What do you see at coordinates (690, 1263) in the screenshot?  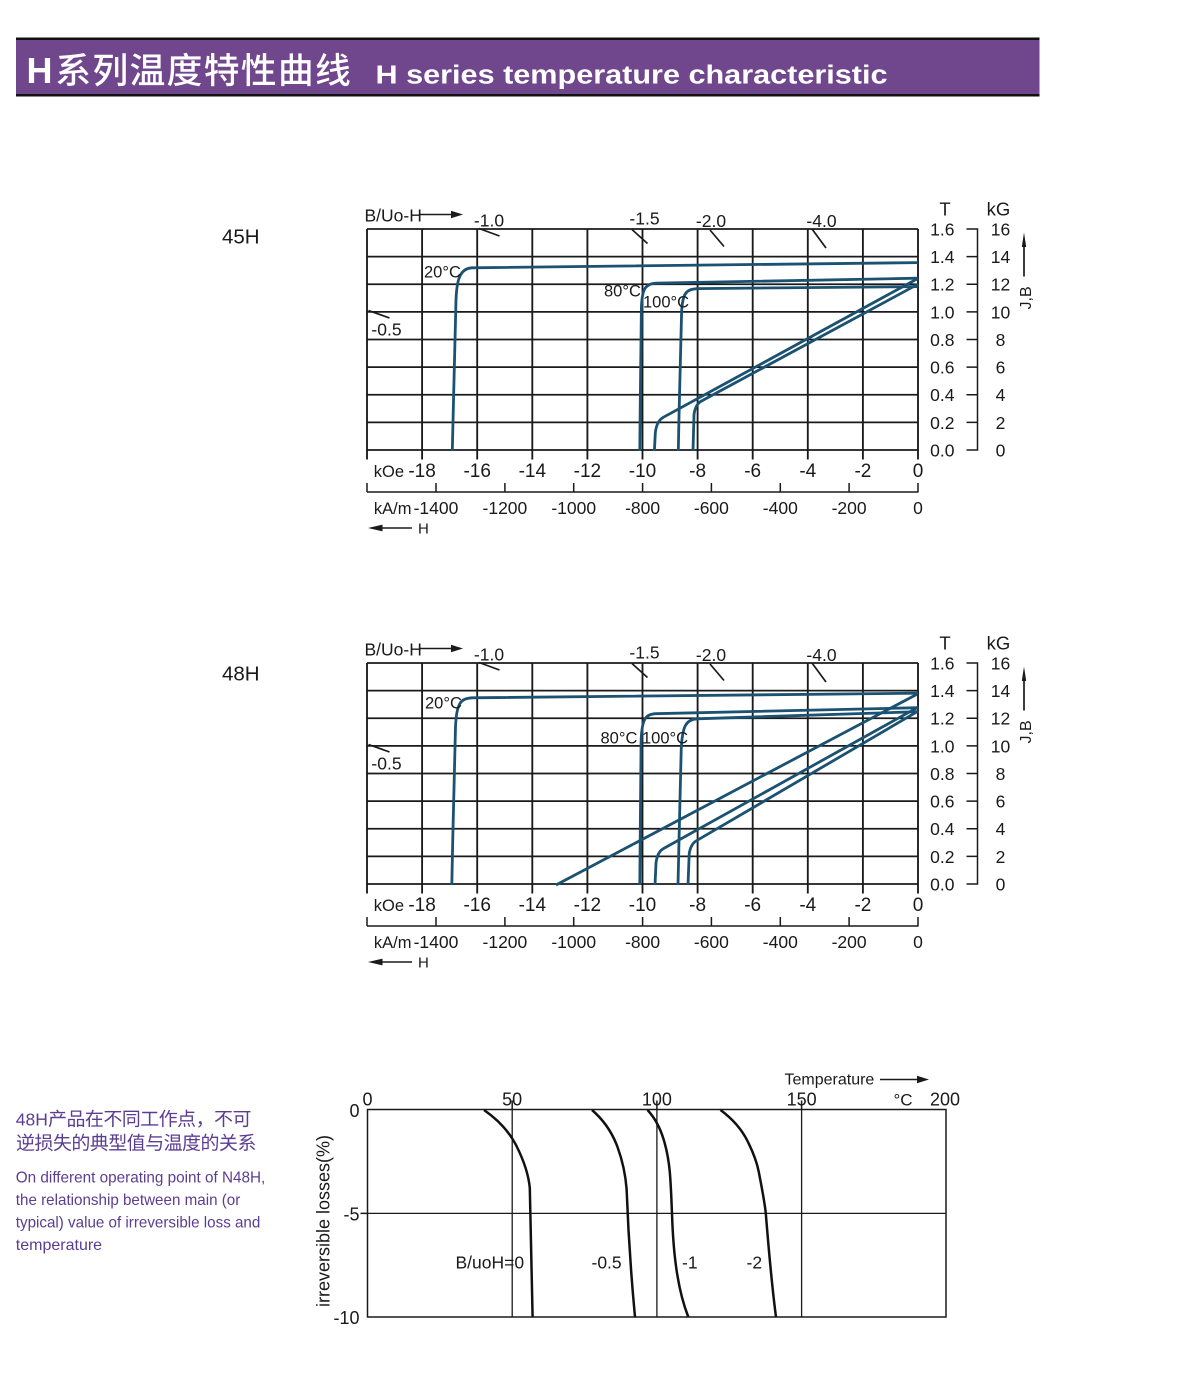 I see `svg-text: -1` at bounding box center [690, 1263].